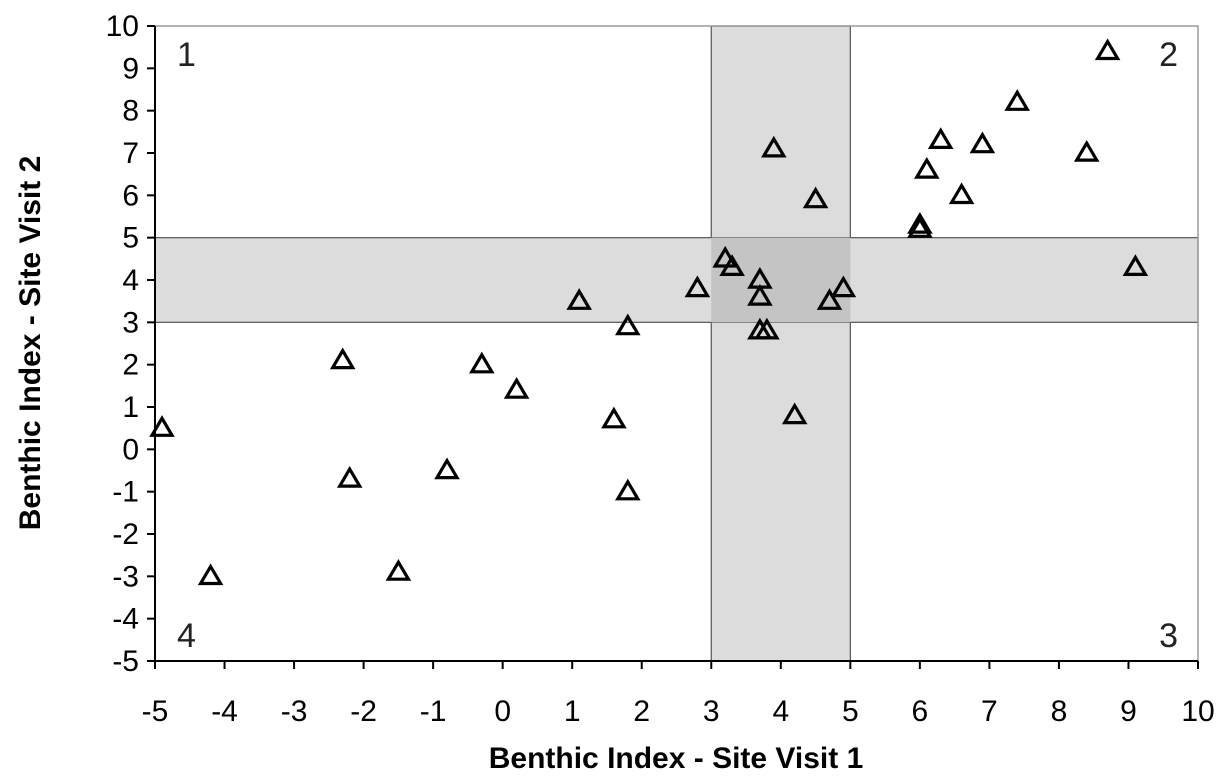 Image resolution: width=1227 pixels, height=784 pixels. I want to click on quadrant-label: 3, so click(1168, 636).